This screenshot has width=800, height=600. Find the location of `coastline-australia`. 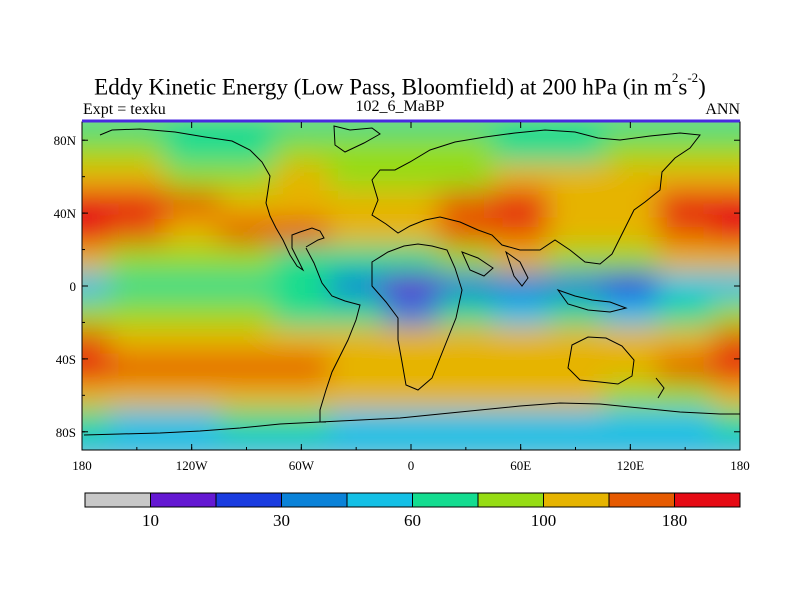

coastline-australia is located at coordinates (601, 360).